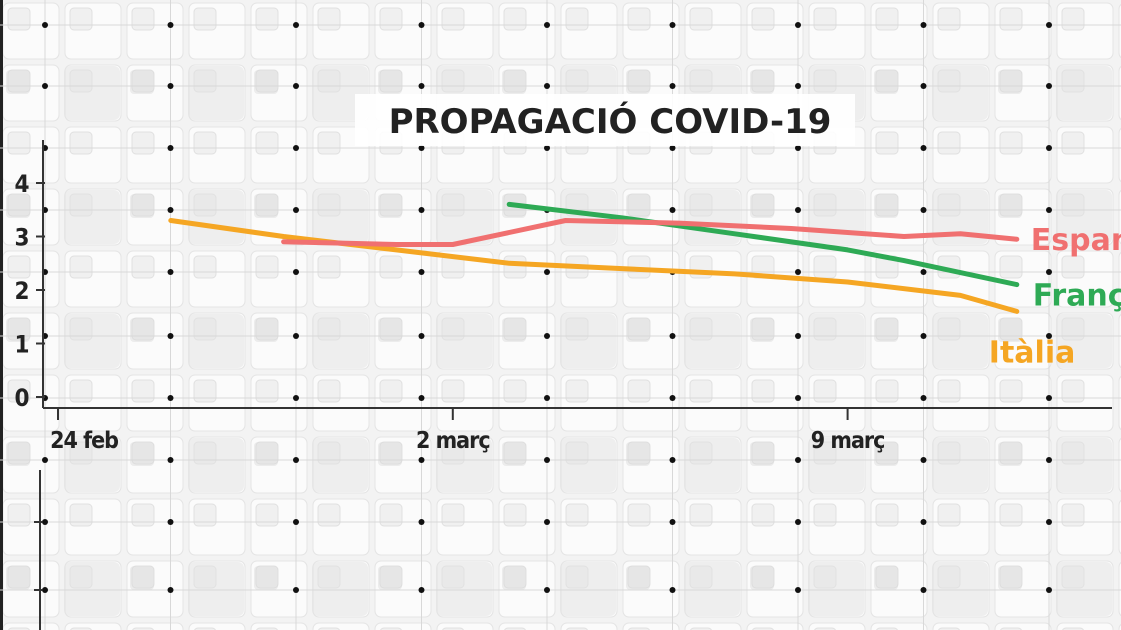 This screenshot has height=630, width=1121. Describe the element at coordinates (21, 345) in the screenshot. I see `y-tick-label: 1` at that location.